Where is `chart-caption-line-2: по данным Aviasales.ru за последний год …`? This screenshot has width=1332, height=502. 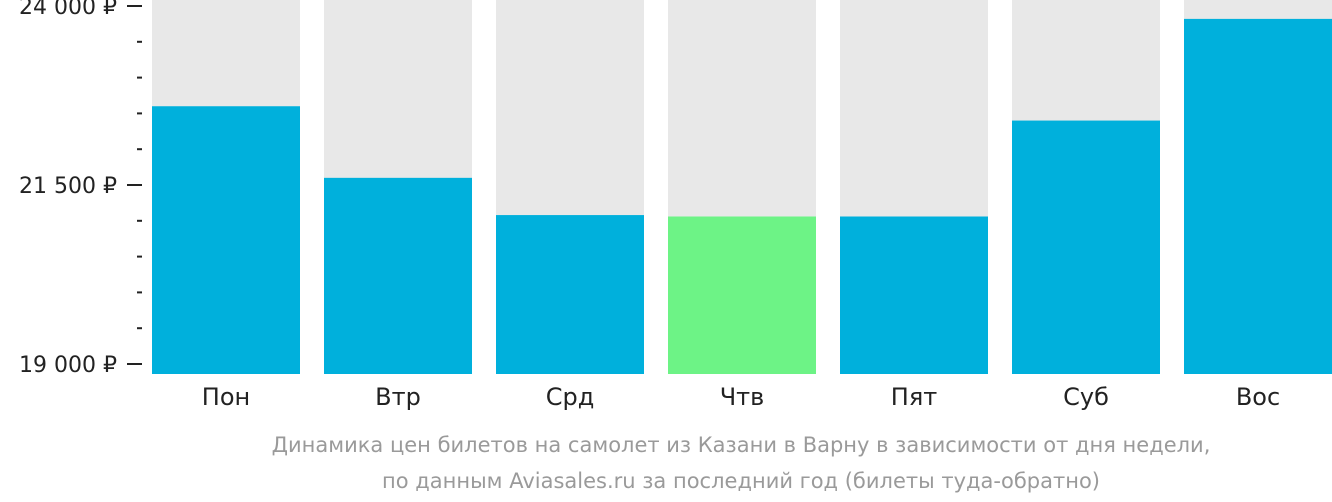 chart-caption-line-2: по данным Aviasales.ru за последний год … is located at coordinates (741, 481).